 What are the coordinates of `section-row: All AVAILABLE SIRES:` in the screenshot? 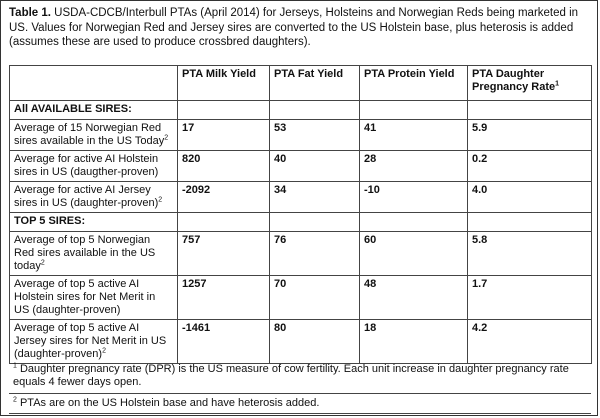 It's located at (300, 110).